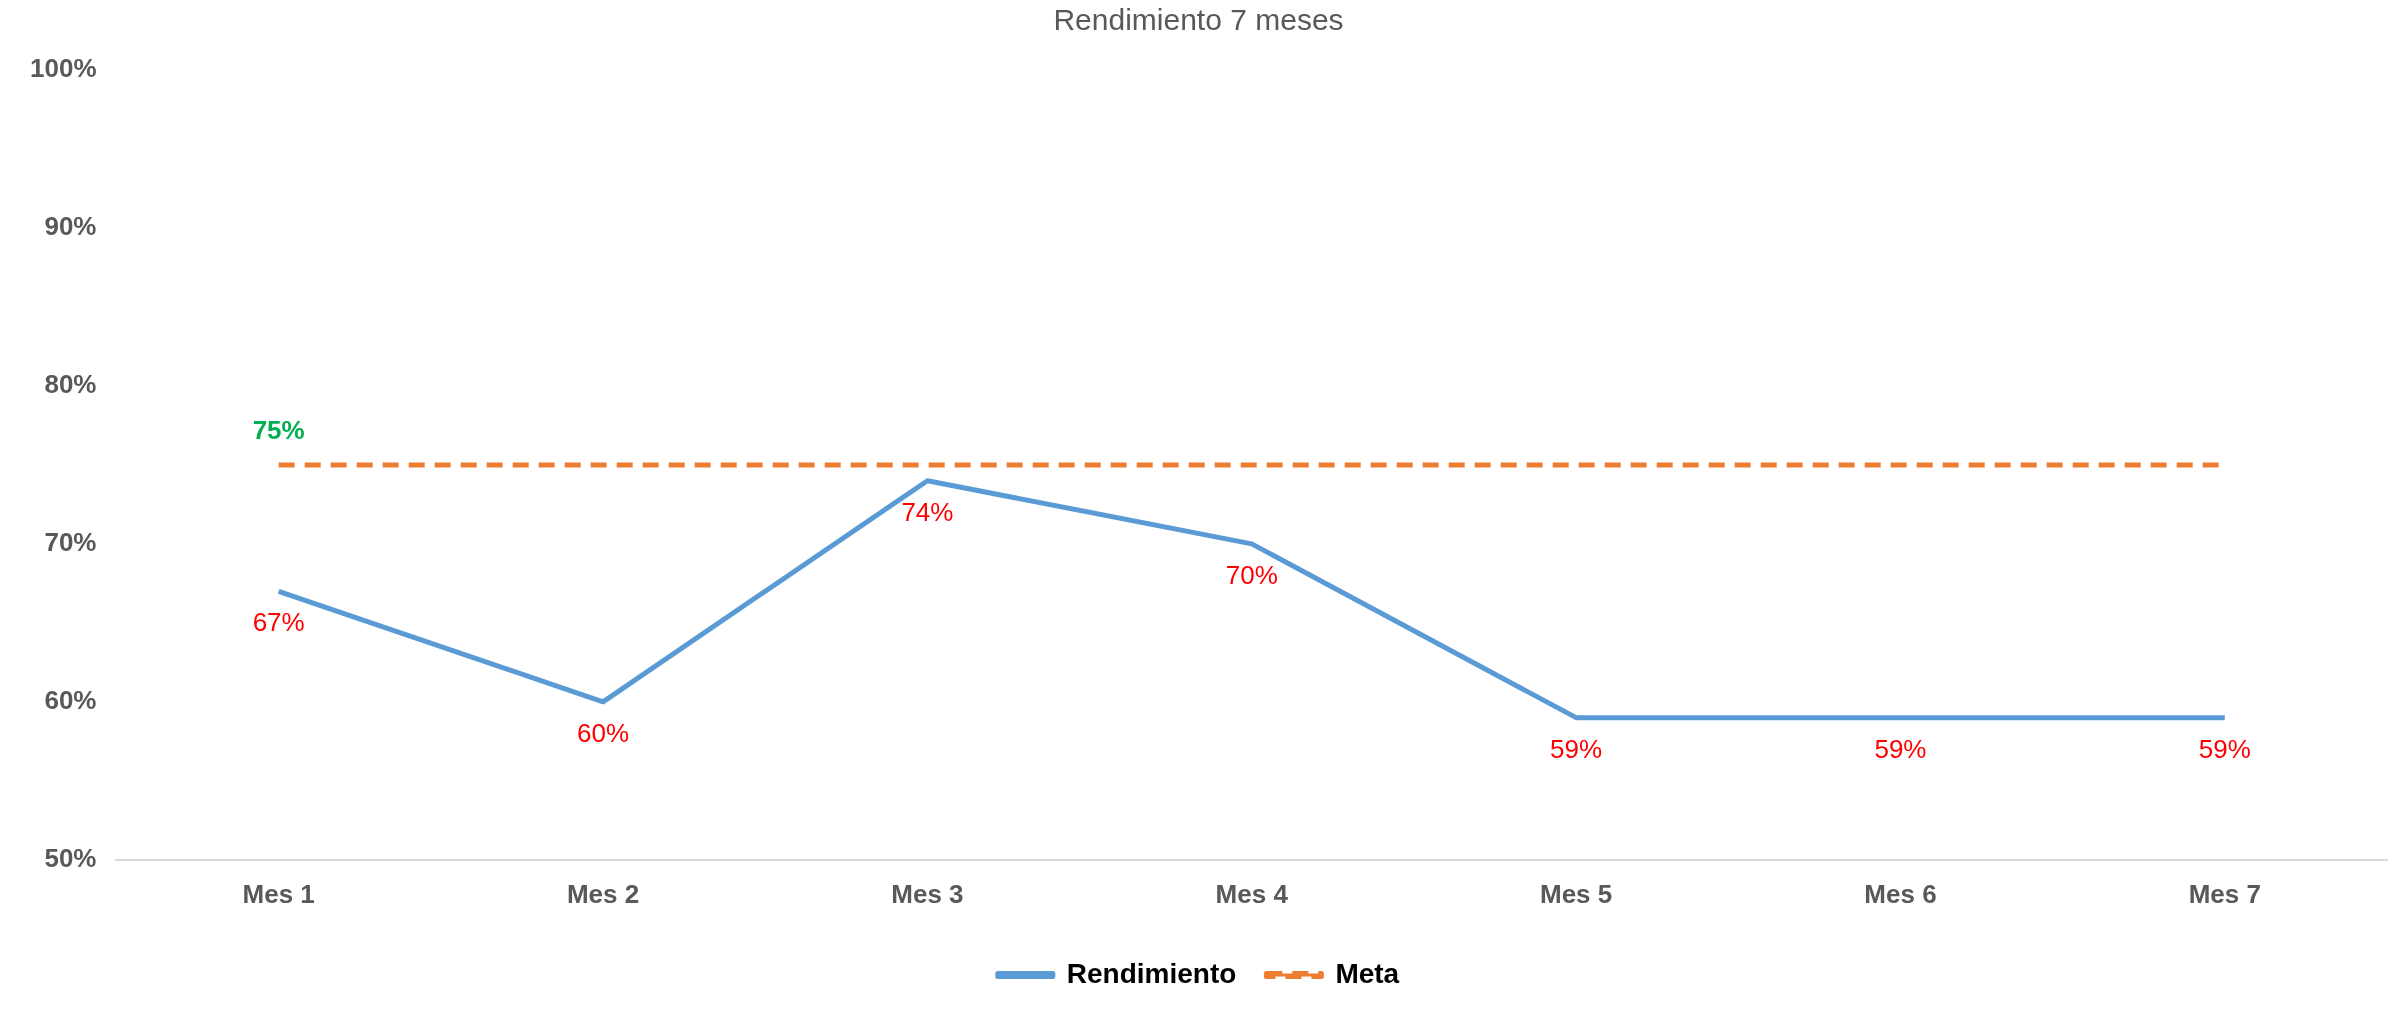 Image resolution: width=2397 pixels, height=1009 pixels. What do you see at coordinates (70, 542) in the screenshot?
I see `y-tick-label: 70%` at bounding box center [70, 542].